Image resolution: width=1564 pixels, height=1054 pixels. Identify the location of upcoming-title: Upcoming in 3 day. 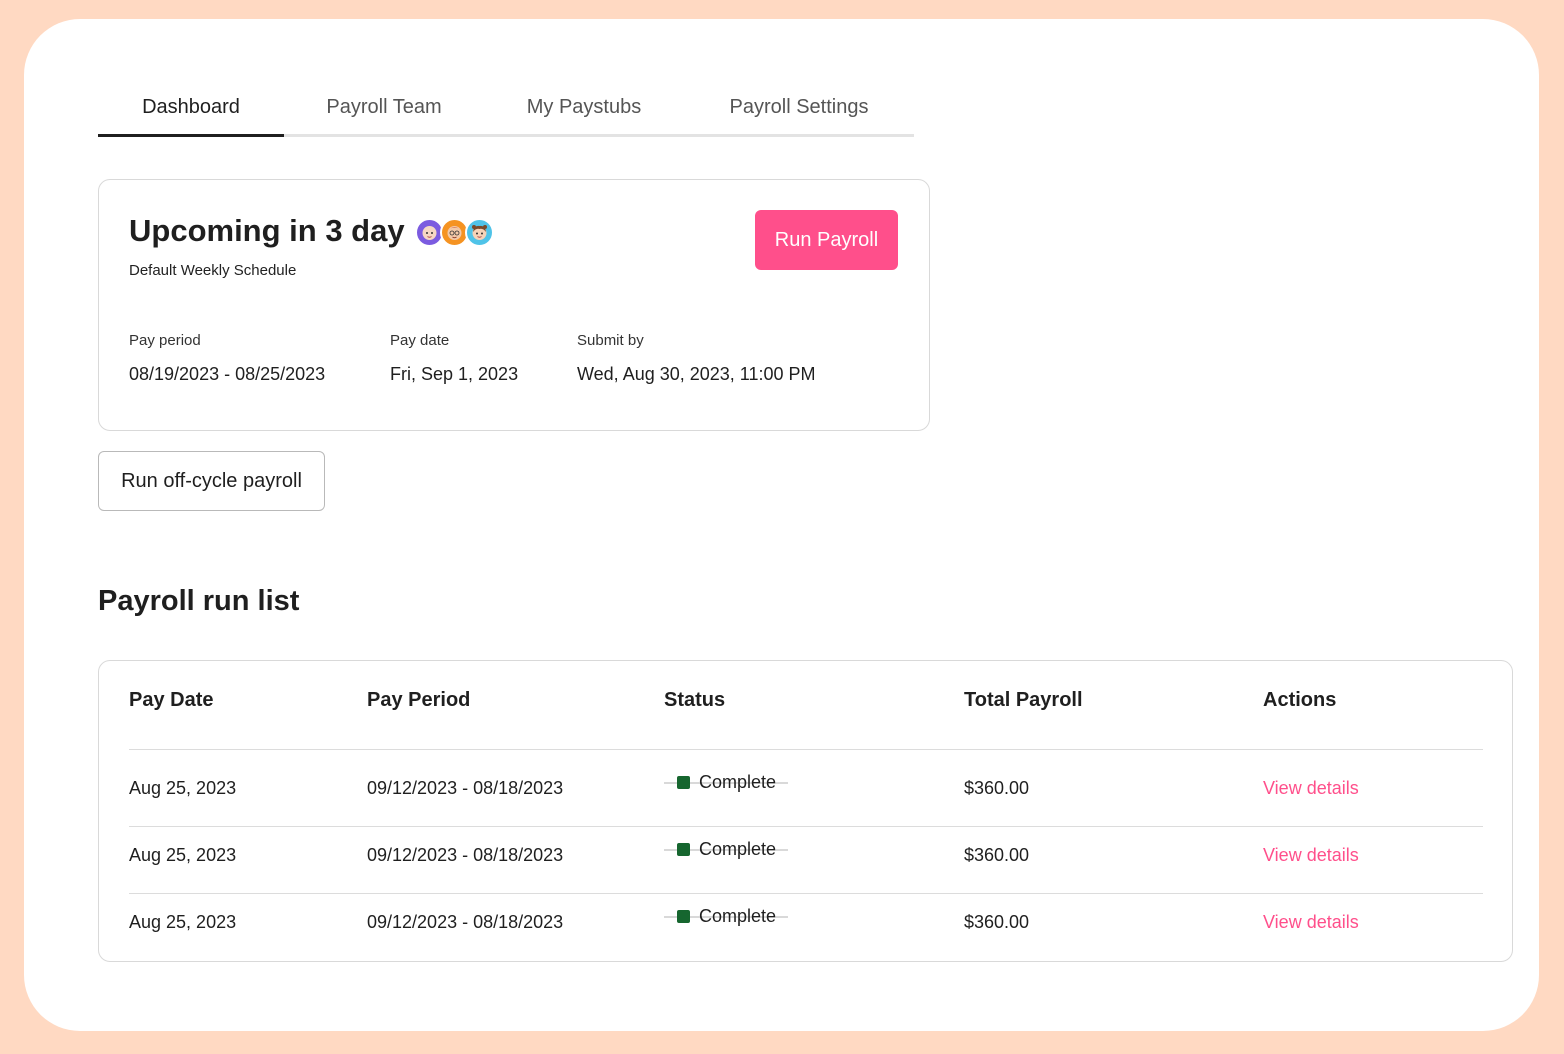
(267, 230).